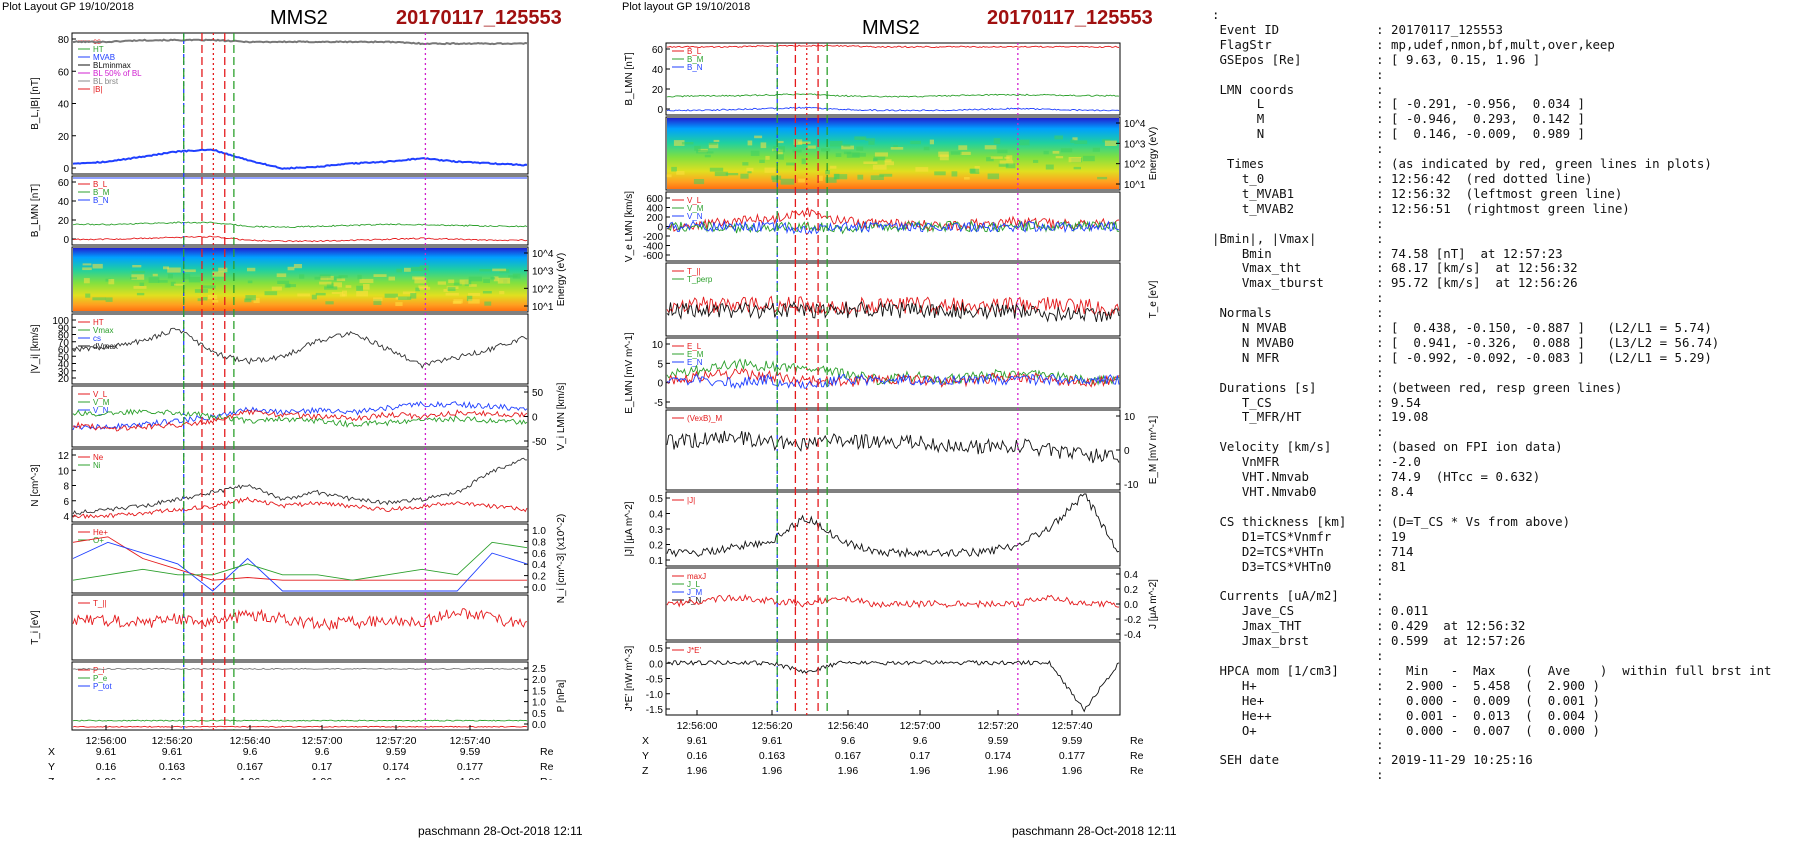 The width and height of the screenshot is (1804, 841). What do you see at coordinates (543, 289) in the screenshot?
I see `y-tick-label: 10^2` at bounding box center [543, 289].